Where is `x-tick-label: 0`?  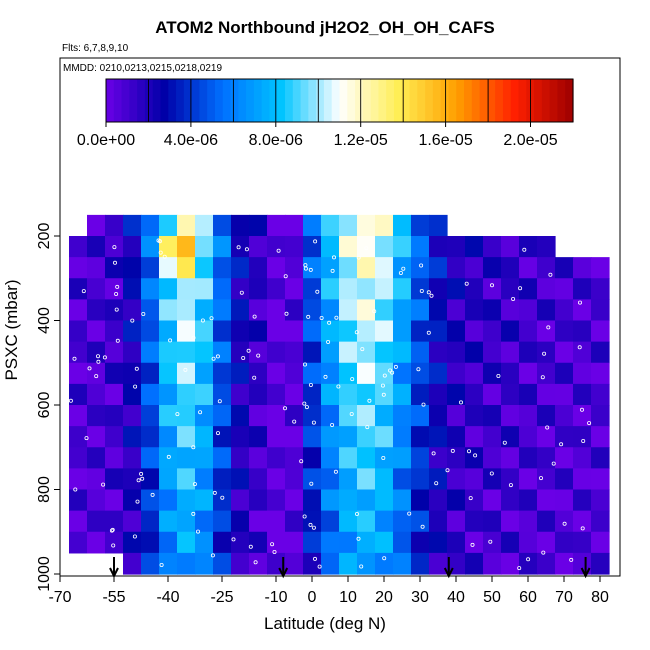 x-tick-label: 0 is located at coordinates (312, 597).